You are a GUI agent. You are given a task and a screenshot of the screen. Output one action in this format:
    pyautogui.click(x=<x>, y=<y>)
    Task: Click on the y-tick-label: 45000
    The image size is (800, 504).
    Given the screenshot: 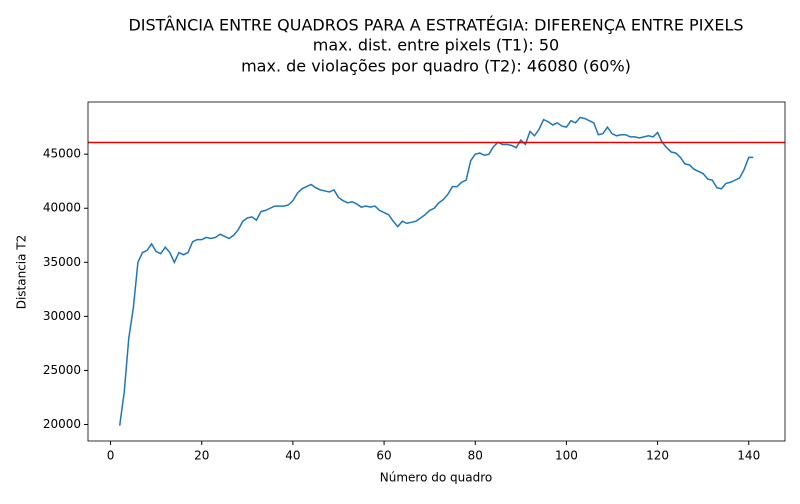 What is the action you would take?
    pyautogui.click(x=62, y=154)
    